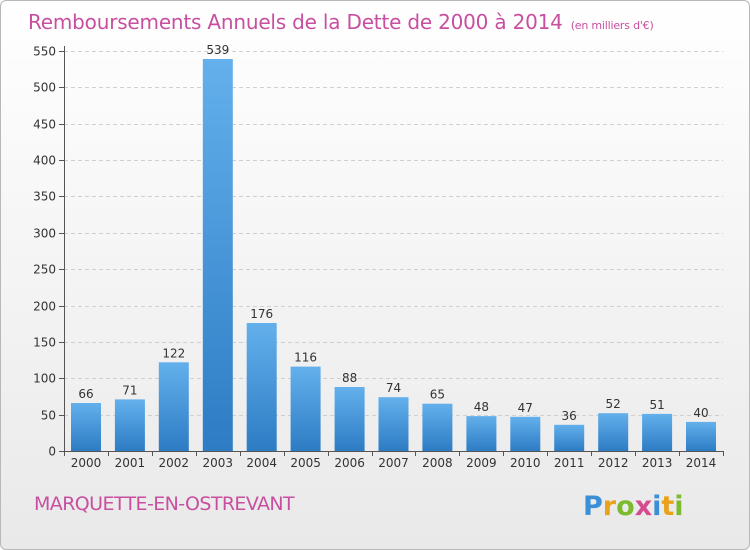 Image resolution: width=750 pixels, height=550 pixels. Describe the element at coordinates (613, 463) in the screenshot. I see `x-tick-label: 2012` at that location.